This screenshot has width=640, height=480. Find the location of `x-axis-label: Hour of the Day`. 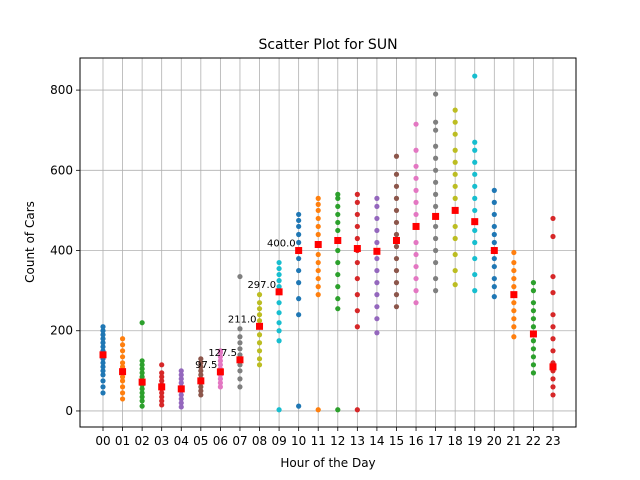

x-axis-label: Hour of the Day is located at coordinates (327, 463).